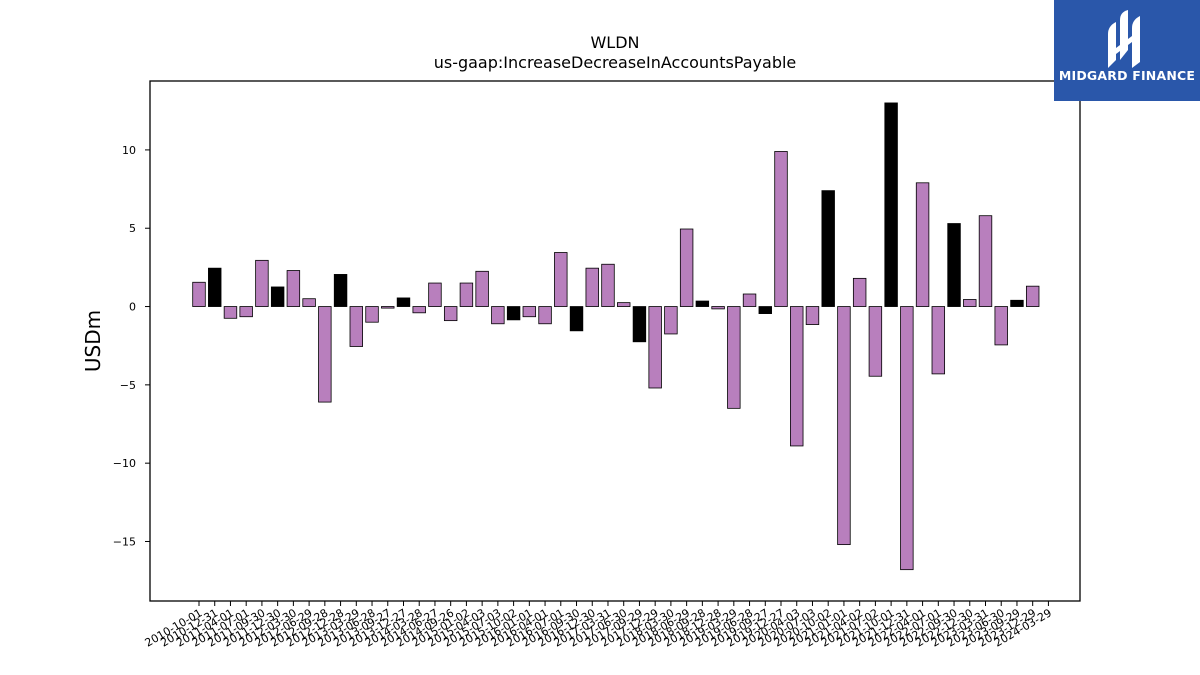 The width and height of the screenshot is (1200, 675). I want to click on y-tick-label: −15, so click(124, 541).